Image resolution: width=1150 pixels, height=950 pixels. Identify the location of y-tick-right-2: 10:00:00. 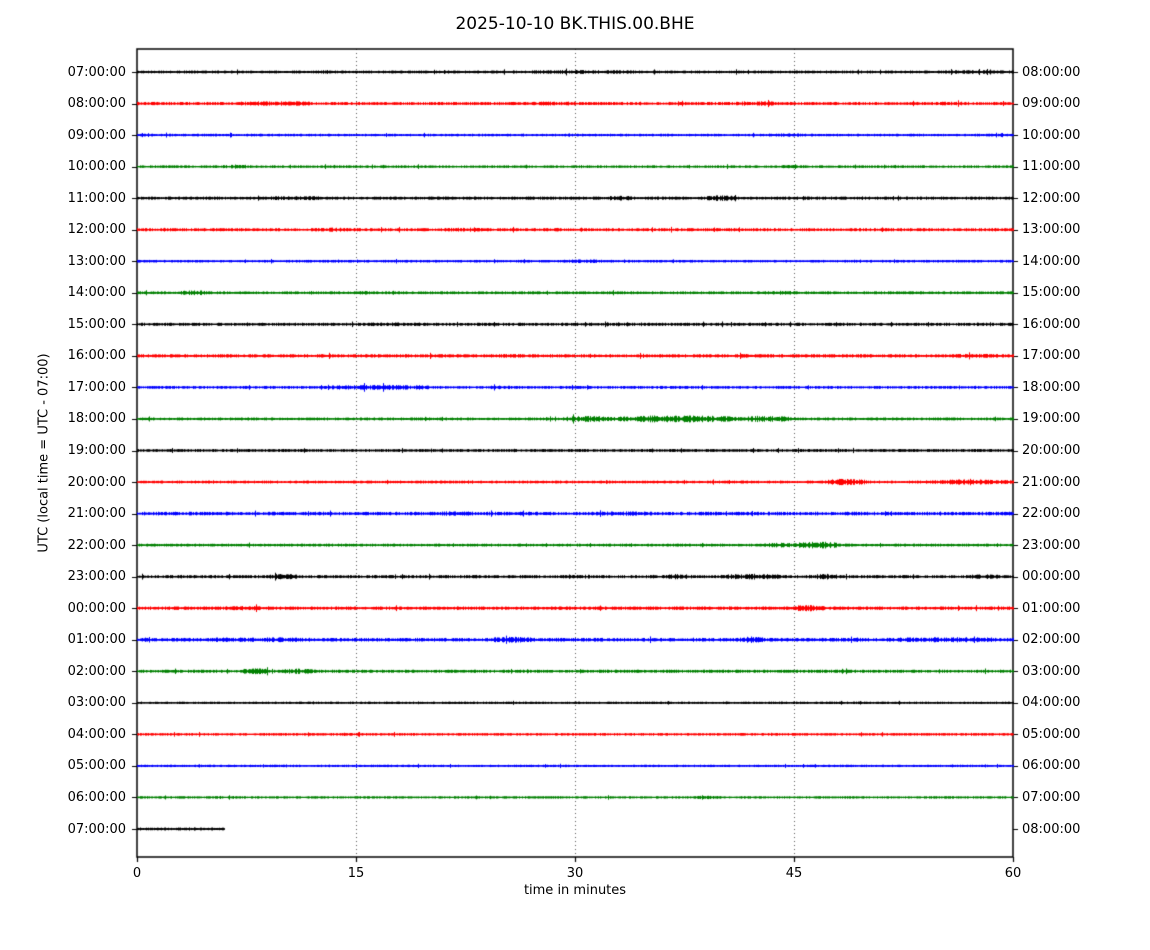
(1051, 135).